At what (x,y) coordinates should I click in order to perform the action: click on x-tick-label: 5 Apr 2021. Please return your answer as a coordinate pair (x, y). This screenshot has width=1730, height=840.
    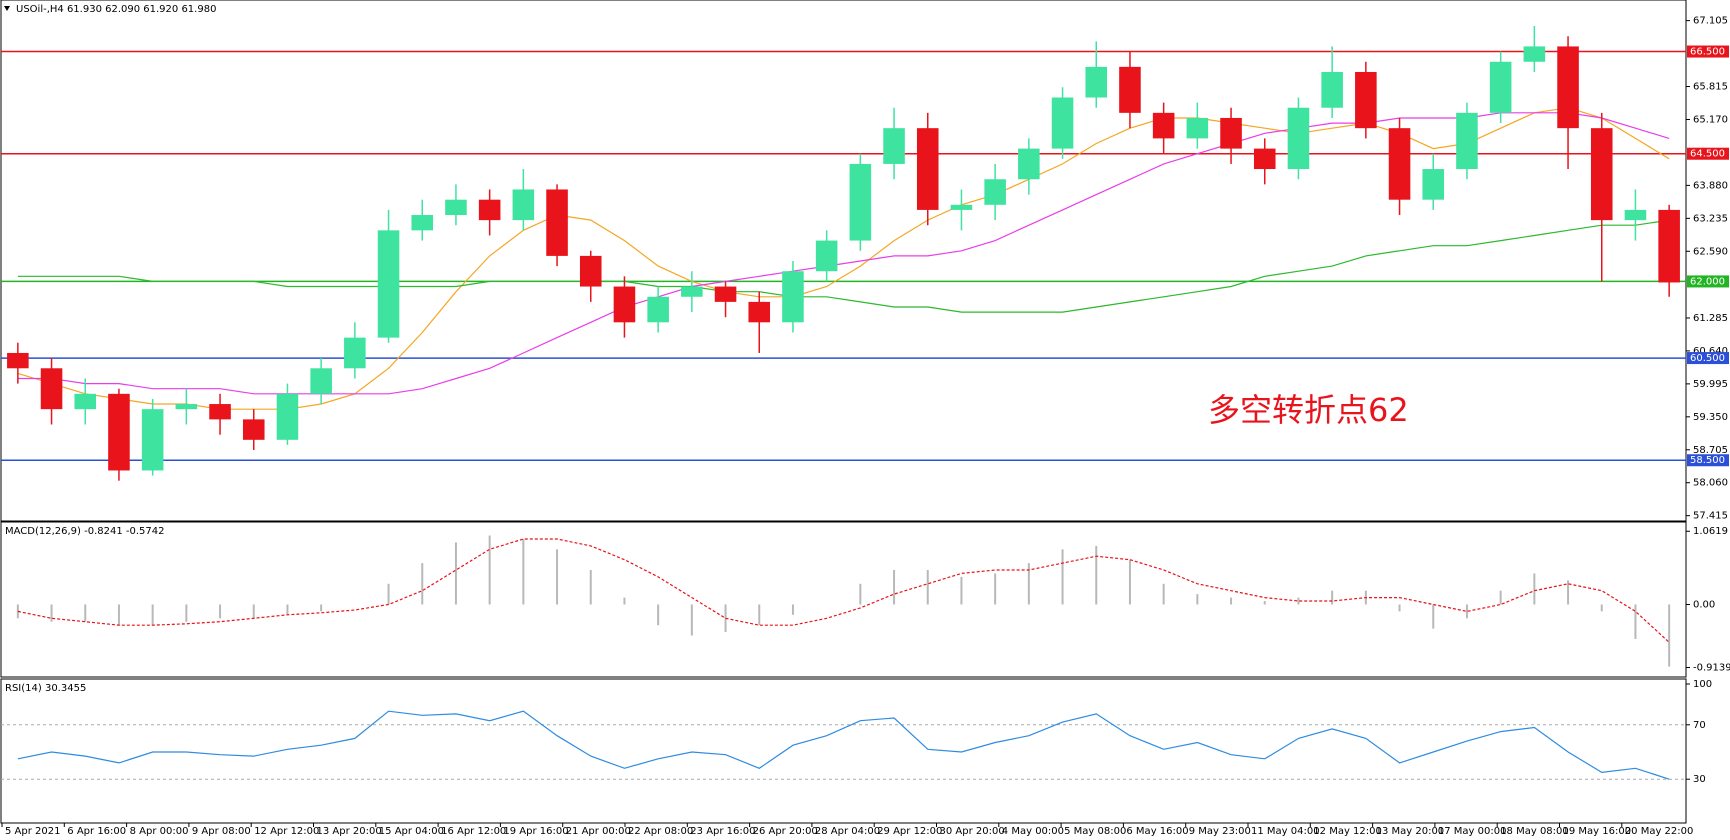
    Looking at the image, I should click on (32, 831).